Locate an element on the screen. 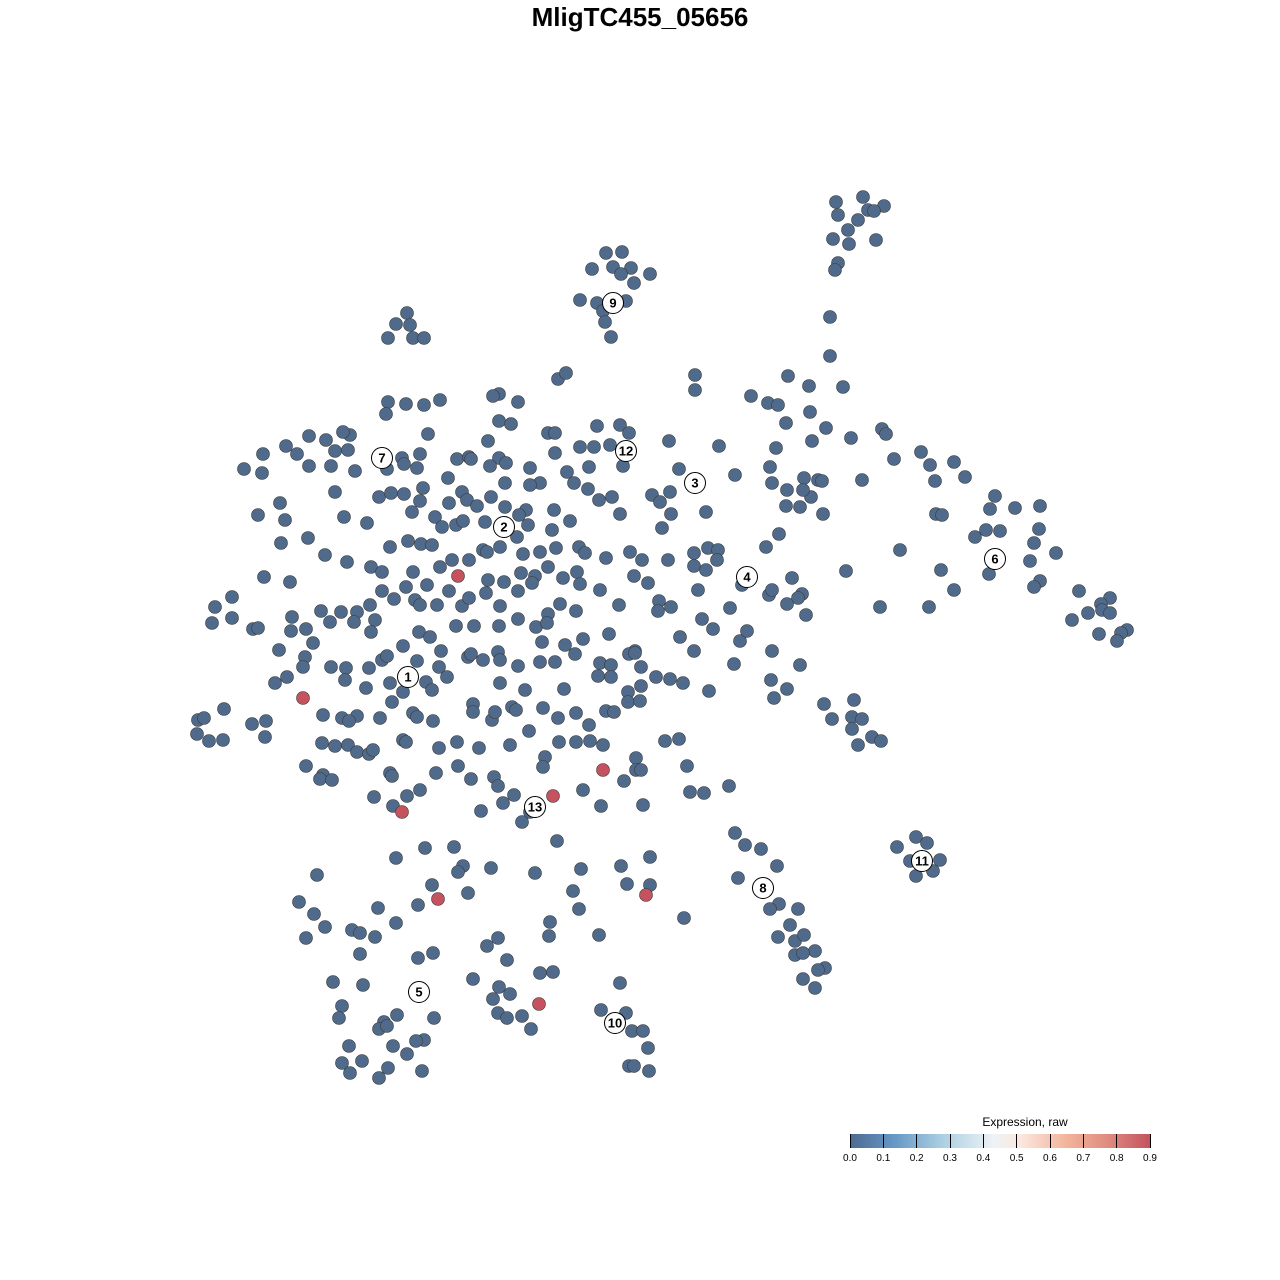 The width and height of the screenshot is (1280, 1280). cluster-label-text: 4 is located at coordinates (747, 577).